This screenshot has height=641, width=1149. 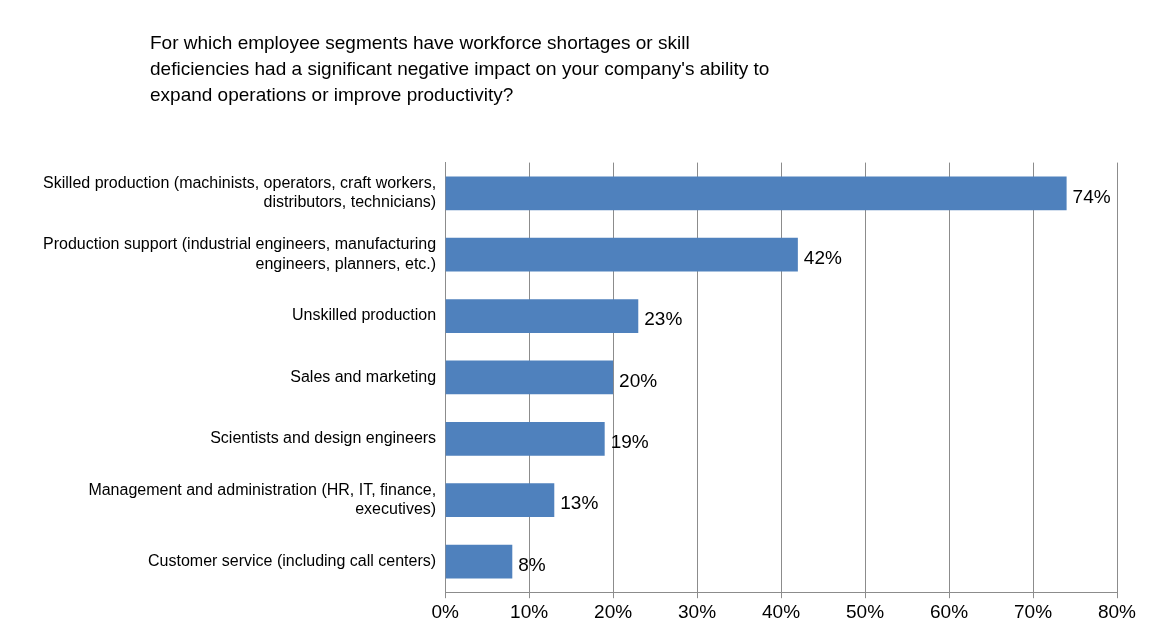 What do you see at coordinates (445, 611) in the screenshot?
I see `x-tick-label: 0%` at bounding box center [445, 611].